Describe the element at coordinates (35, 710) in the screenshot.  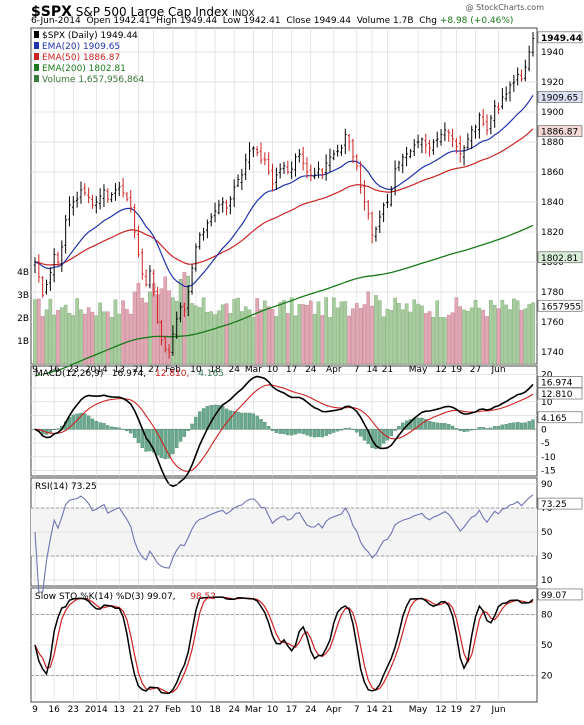
I see `date-tick-label: 9` at that location.